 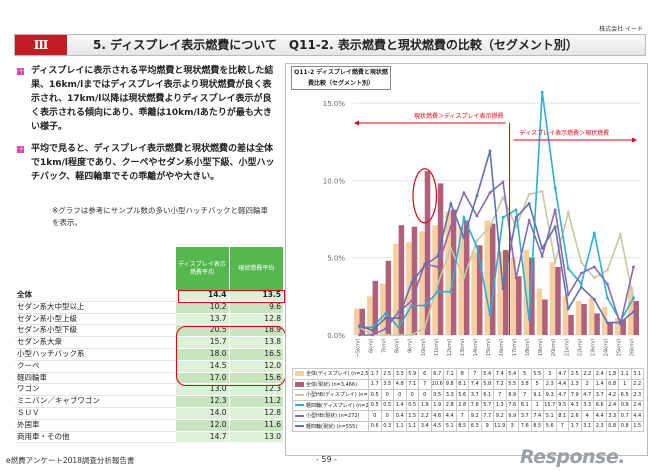 I want to click on row-label: セダン系大衆, so click(x=95, y=342).